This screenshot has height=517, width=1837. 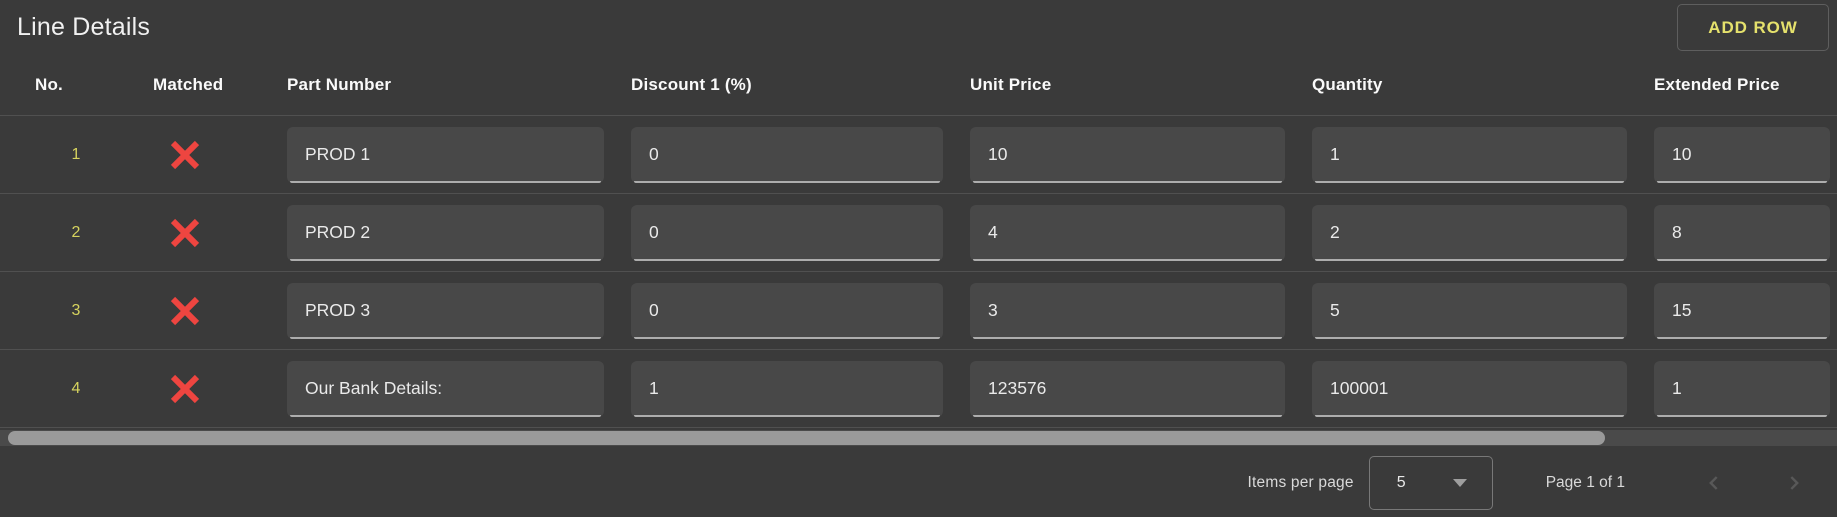 I want to click on panel-header: Line Details ADD ROW, so click(x=918, y=27).